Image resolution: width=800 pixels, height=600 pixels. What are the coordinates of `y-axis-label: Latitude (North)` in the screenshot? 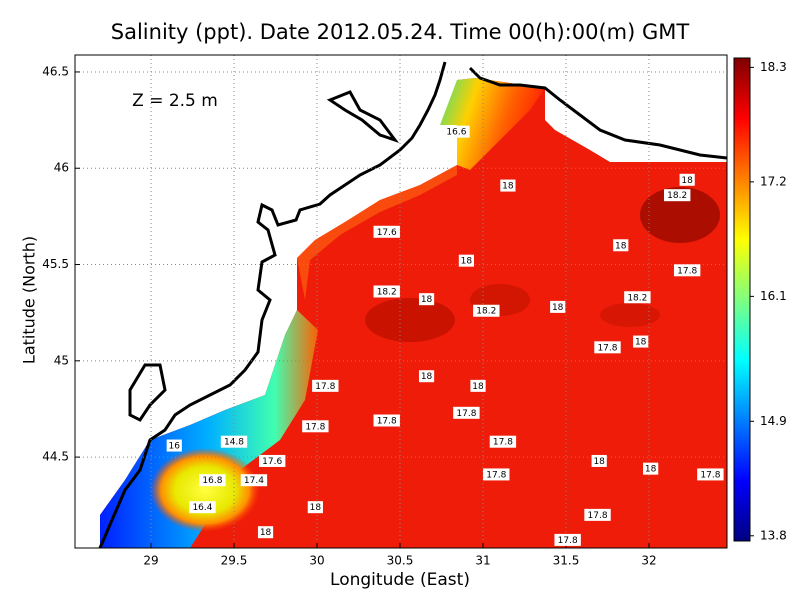 It's located at (29, 300).